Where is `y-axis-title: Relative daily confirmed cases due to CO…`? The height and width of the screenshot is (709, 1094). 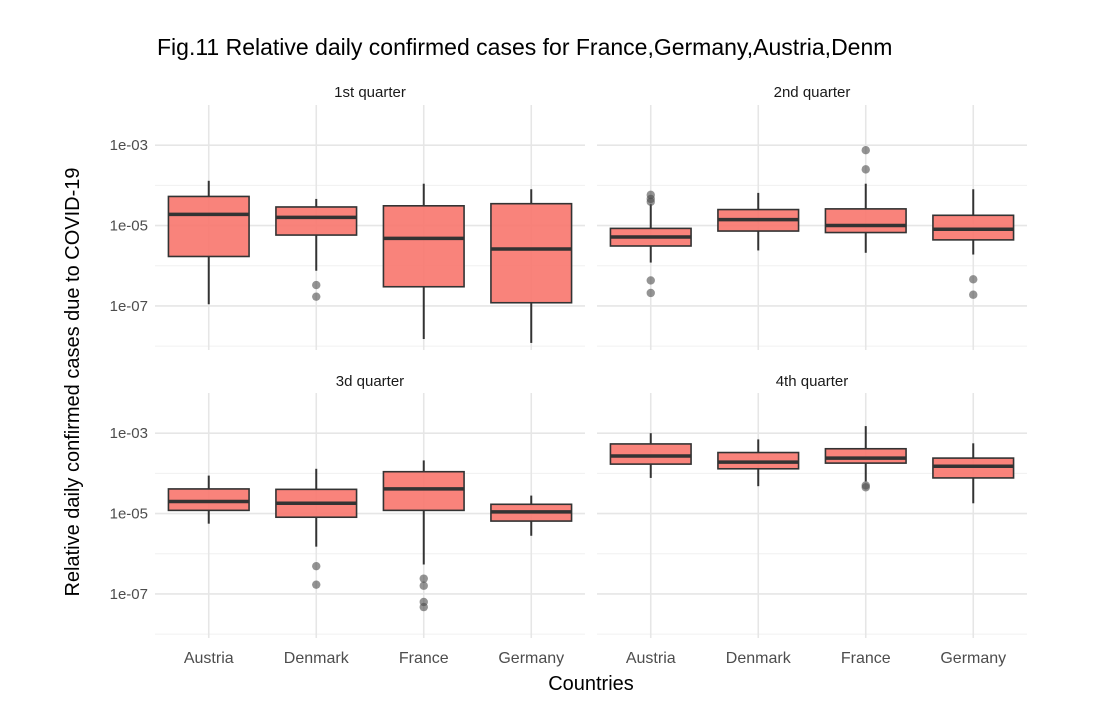 y-axis-title: Relative daily confirmed cases due to CO… is located at coordinates (73, 381).